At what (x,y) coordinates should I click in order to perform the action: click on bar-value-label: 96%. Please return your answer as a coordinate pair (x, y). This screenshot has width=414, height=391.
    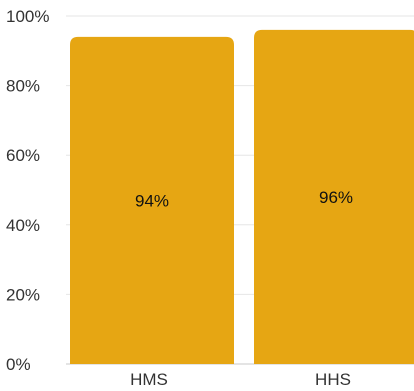
    Looking at the image, I should click on (336, 197).